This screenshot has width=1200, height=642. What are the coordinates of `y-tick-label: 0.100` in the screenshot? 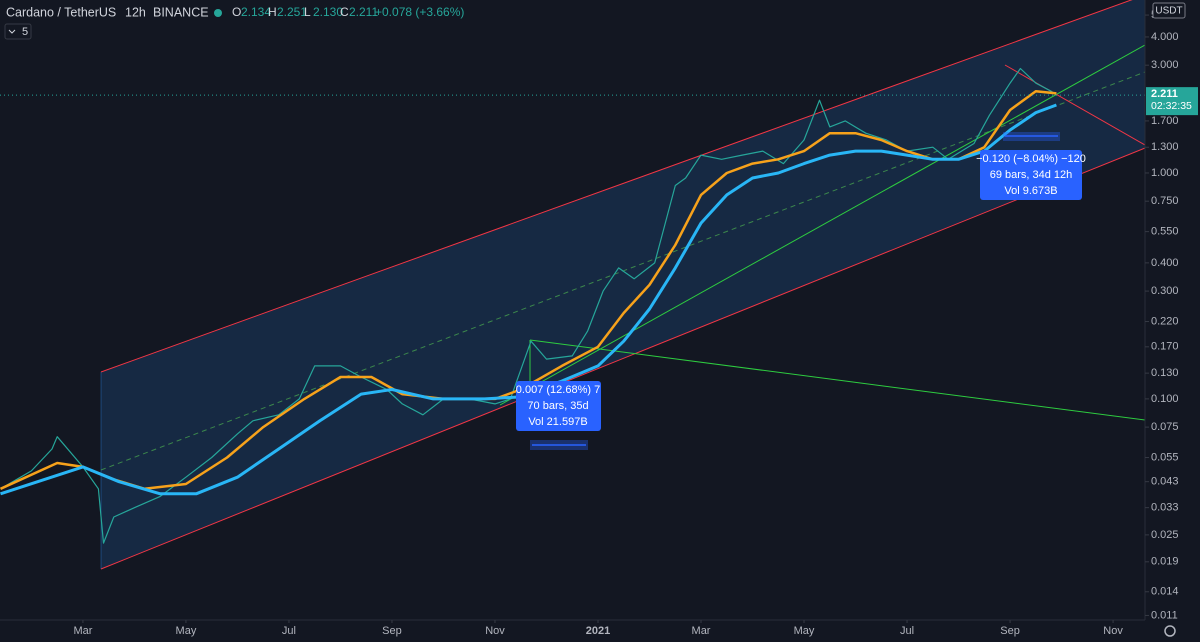 It's located at (1165, 399).